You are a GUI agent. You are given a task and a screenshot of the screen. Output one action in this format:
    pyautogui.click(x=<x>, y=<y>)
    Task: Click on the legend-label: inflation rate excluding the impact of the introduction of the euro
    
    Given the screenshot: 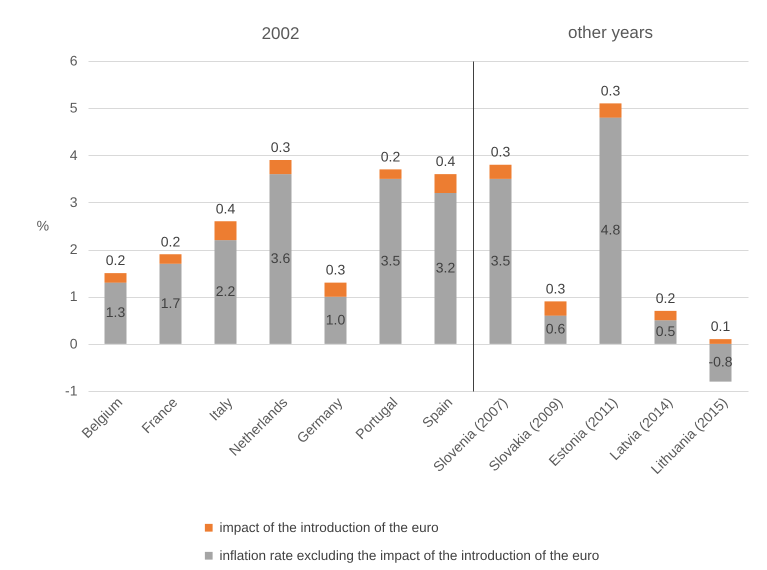 What is the action you would take?
    pyautogui.click(x=410, y=555)
    